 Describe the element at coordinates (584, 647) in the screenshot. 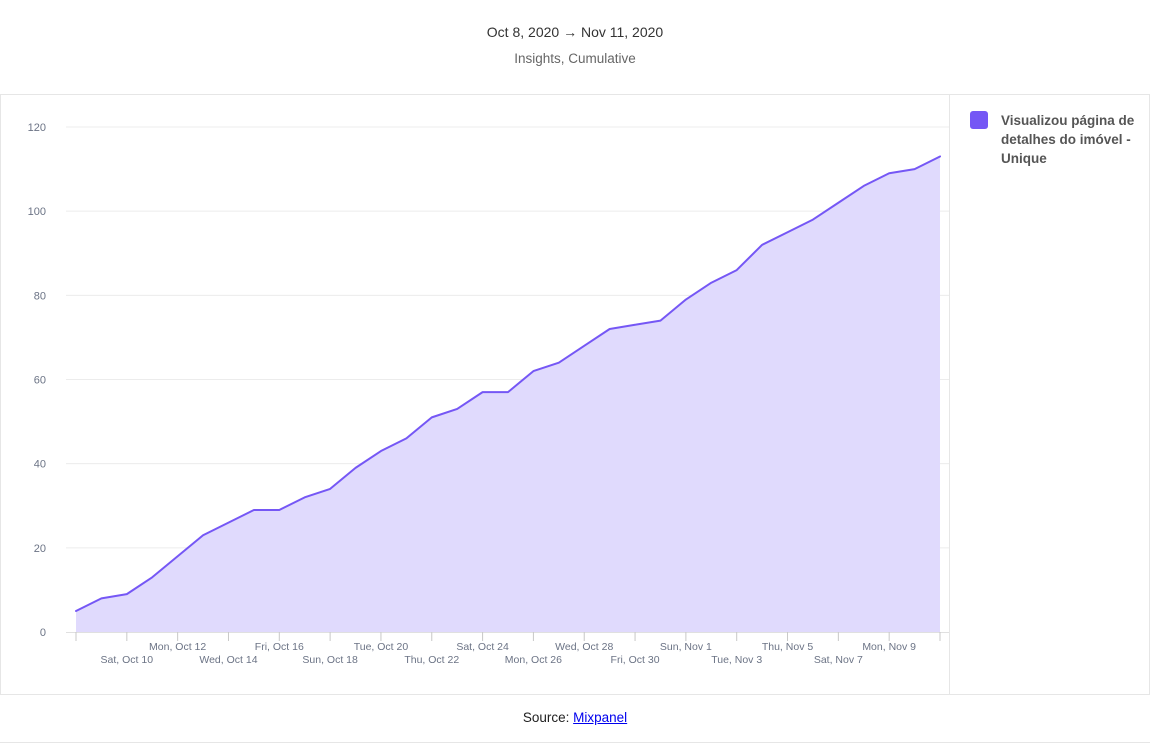

I see `x-tick-label: Wed, Oct 28` at that location.